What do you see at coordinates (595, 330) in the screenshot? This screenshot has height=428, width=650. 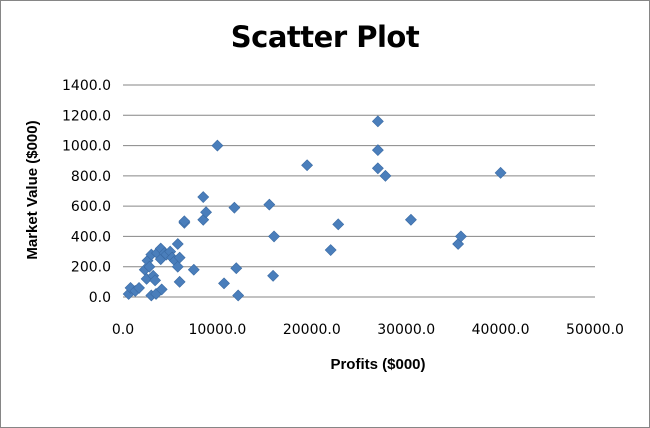 I see `x-tick-label: 50000.0` at bounding box center [595, 330].